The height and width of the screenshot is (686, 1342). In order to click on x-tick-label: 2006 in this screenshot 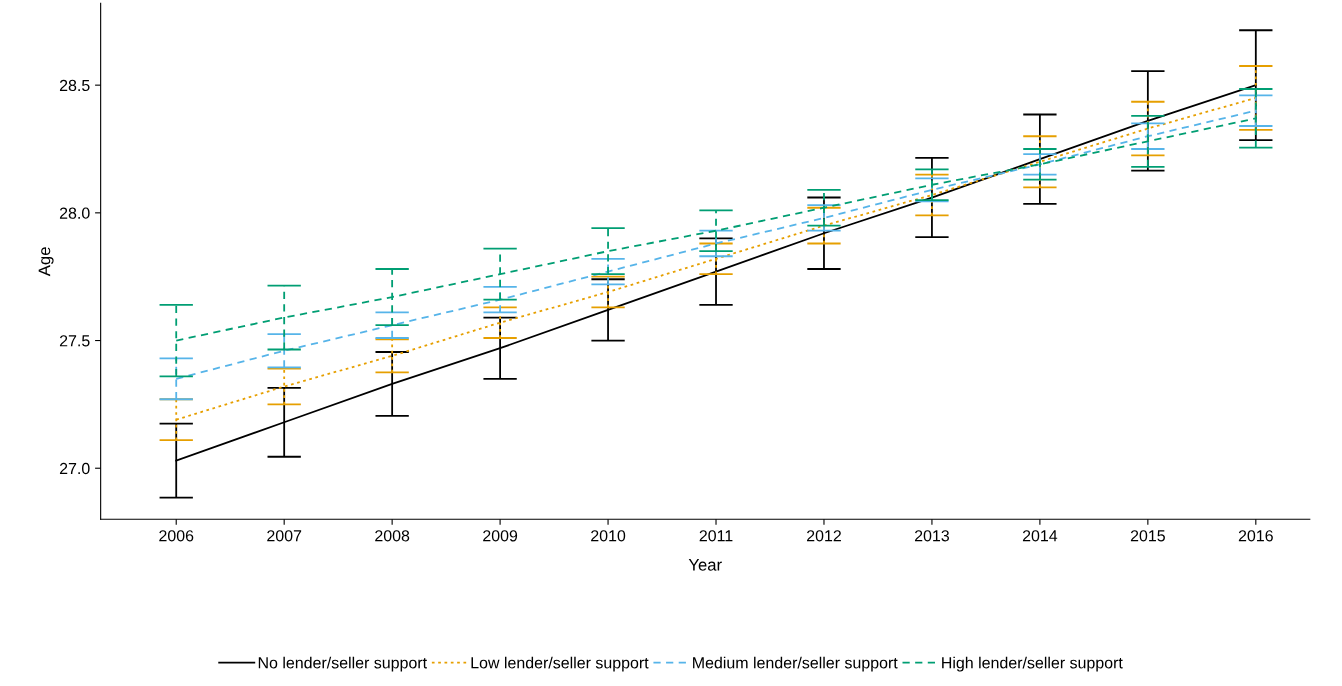, I will do `click(176, 536)`.